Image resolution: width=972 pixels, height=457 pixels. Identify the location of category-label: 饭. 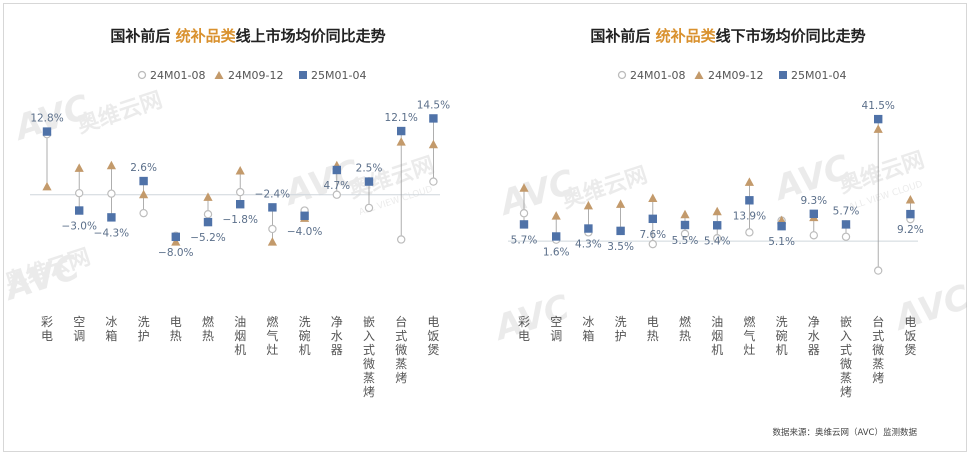
(910, 336).